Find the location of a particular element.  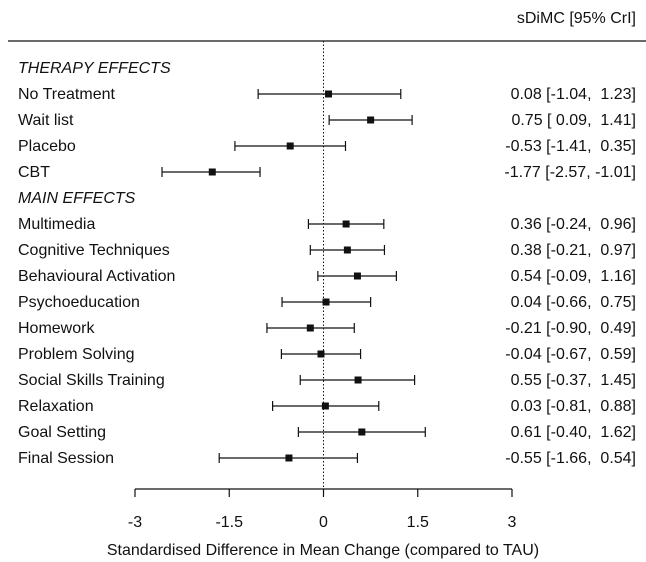

estimate-text: 0.55 [-0.37, 1.45] is located at coordinates (573, 380).